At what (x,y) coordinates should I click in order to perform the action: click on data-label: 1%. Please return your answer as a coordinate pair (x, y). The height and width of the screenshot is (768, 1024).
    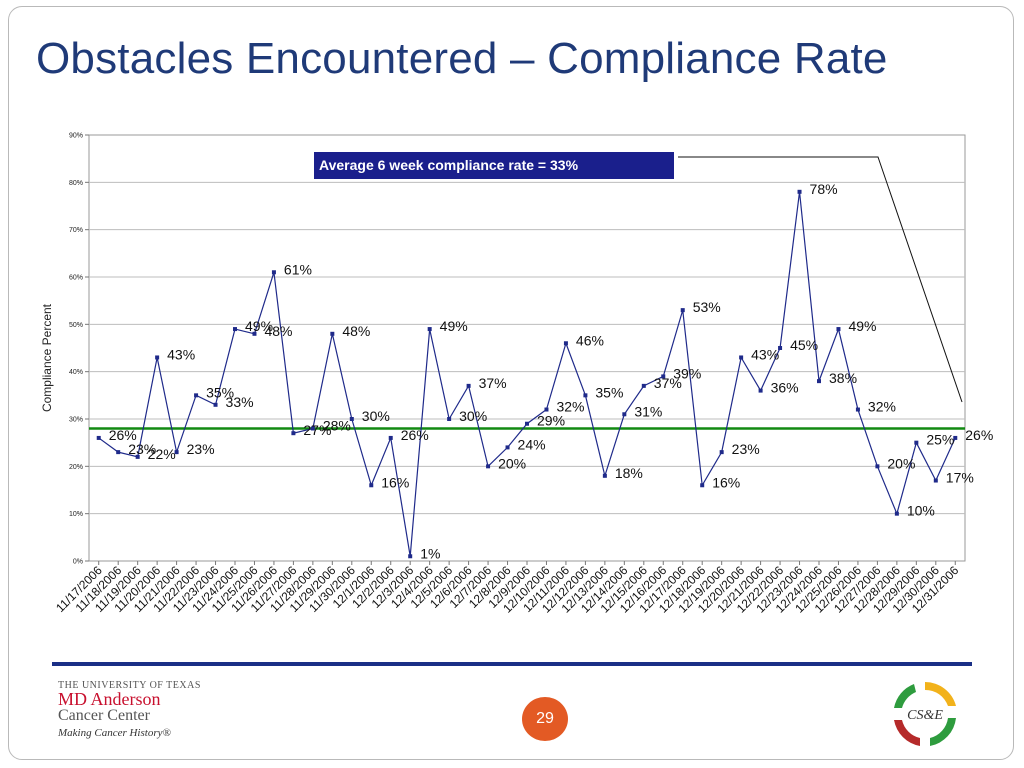
    Looking at the image, I should click on (430, 553).